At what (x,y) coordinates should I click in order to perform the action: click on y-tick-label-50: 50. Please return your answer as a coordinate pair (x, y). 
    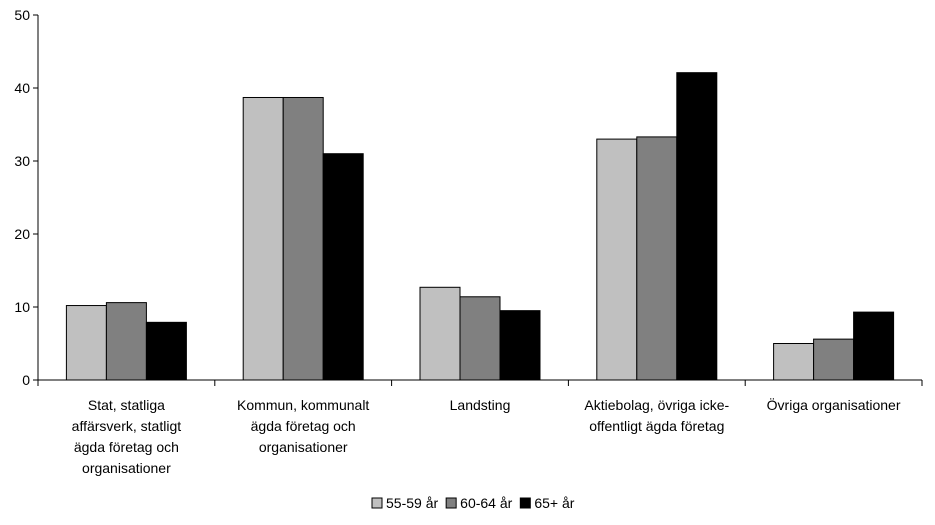
    Looking at the image, I should click on (22, 15).